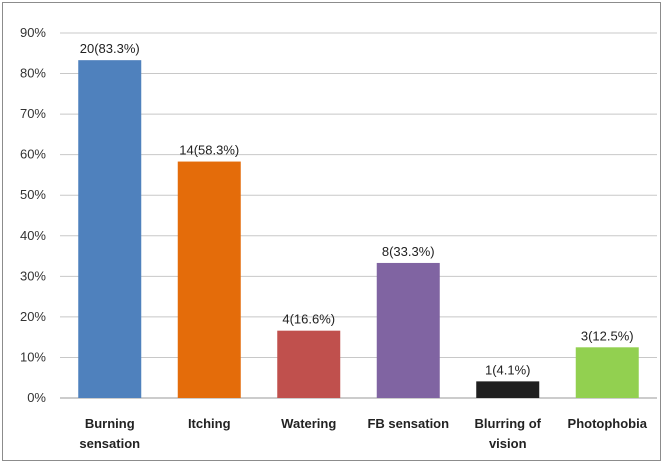 This screenshot has width=665, height=465. What do you see at coordinates (607, 335) in the screenshot?
I see `data-label: 3(12.5%)` at bounding box center [607, 335].